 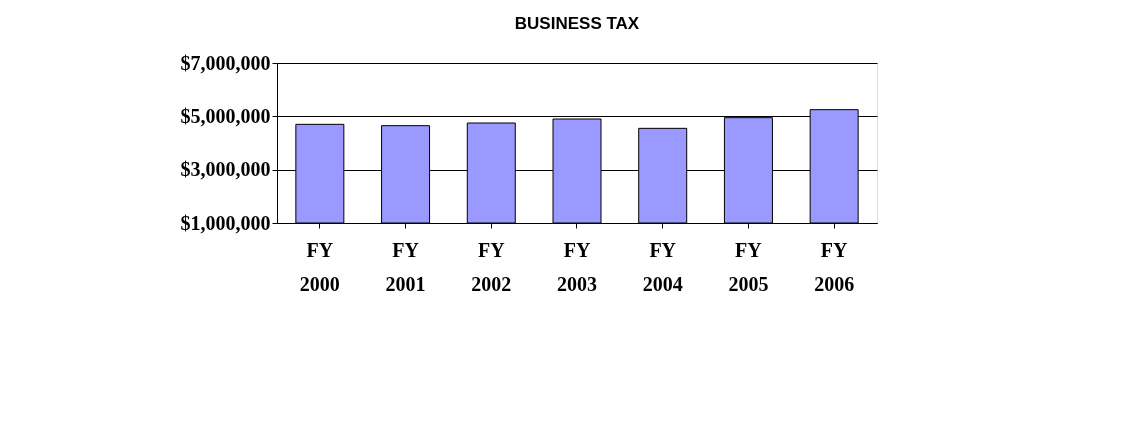 What do you see at coordinates (577, 266) in the screenshot?
I see `x-tick-label: FY 2003` at bounding box center [577, 266].